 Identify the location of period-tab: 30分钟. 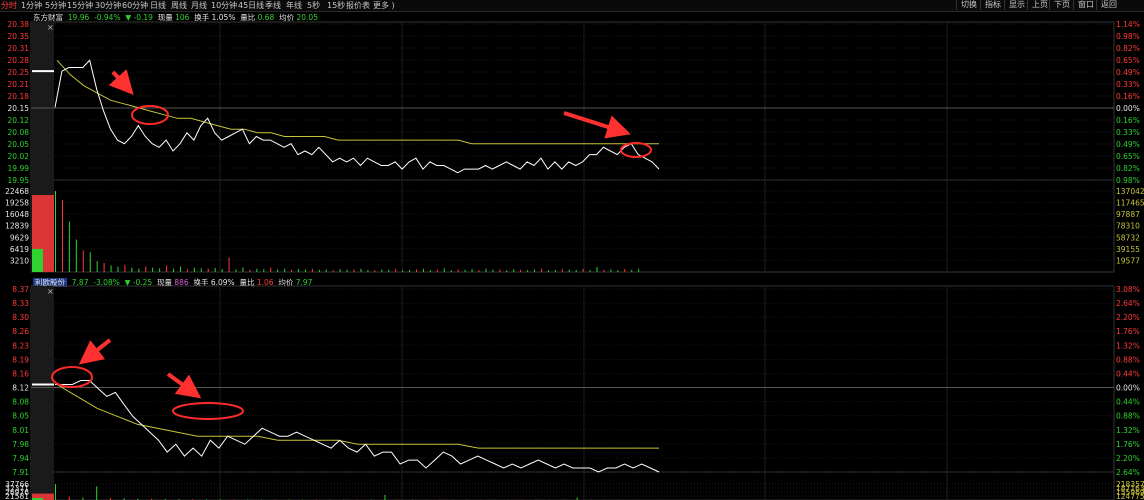
(108, 5).